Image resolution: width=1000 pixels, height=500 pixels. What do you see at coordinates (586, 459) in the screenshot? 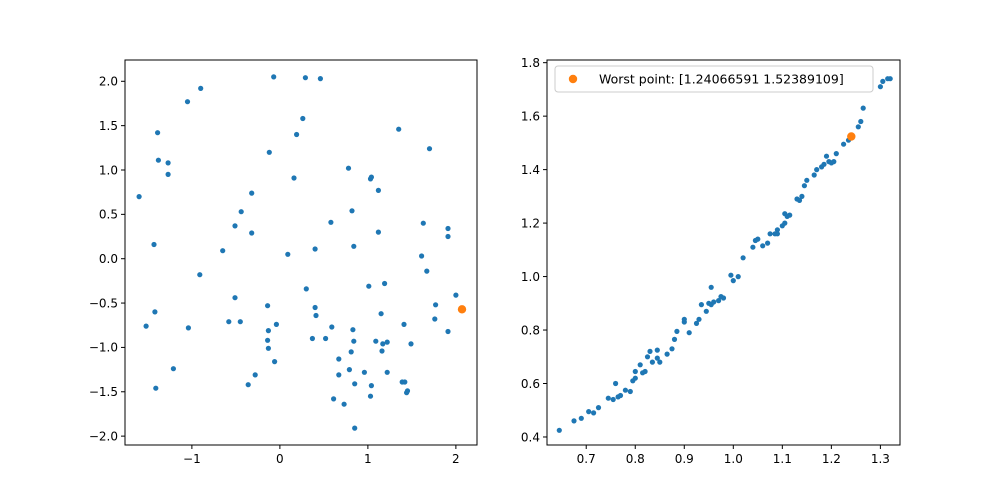
I see `x-tick-label: 0.7` at bounding box center [586, 459].